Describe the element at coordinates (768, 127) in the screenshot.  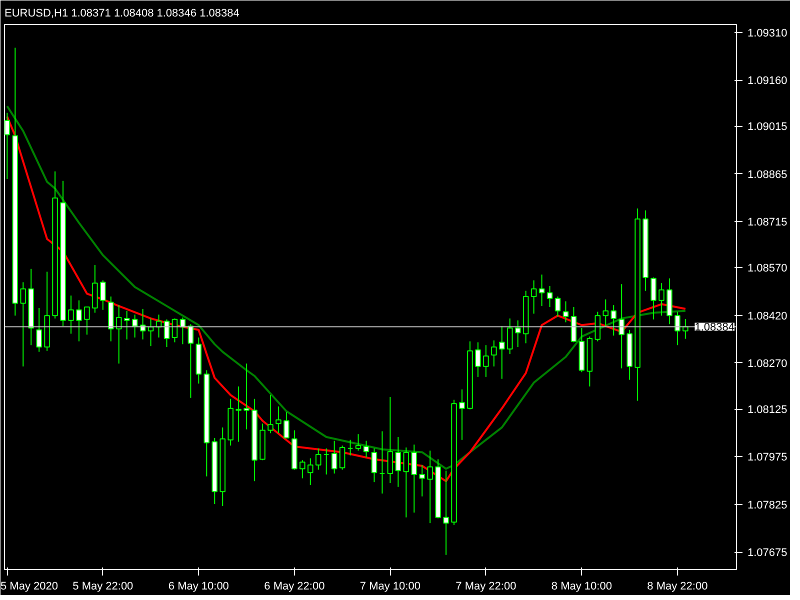
I see `y-tick-label: 1.09015` at that location.